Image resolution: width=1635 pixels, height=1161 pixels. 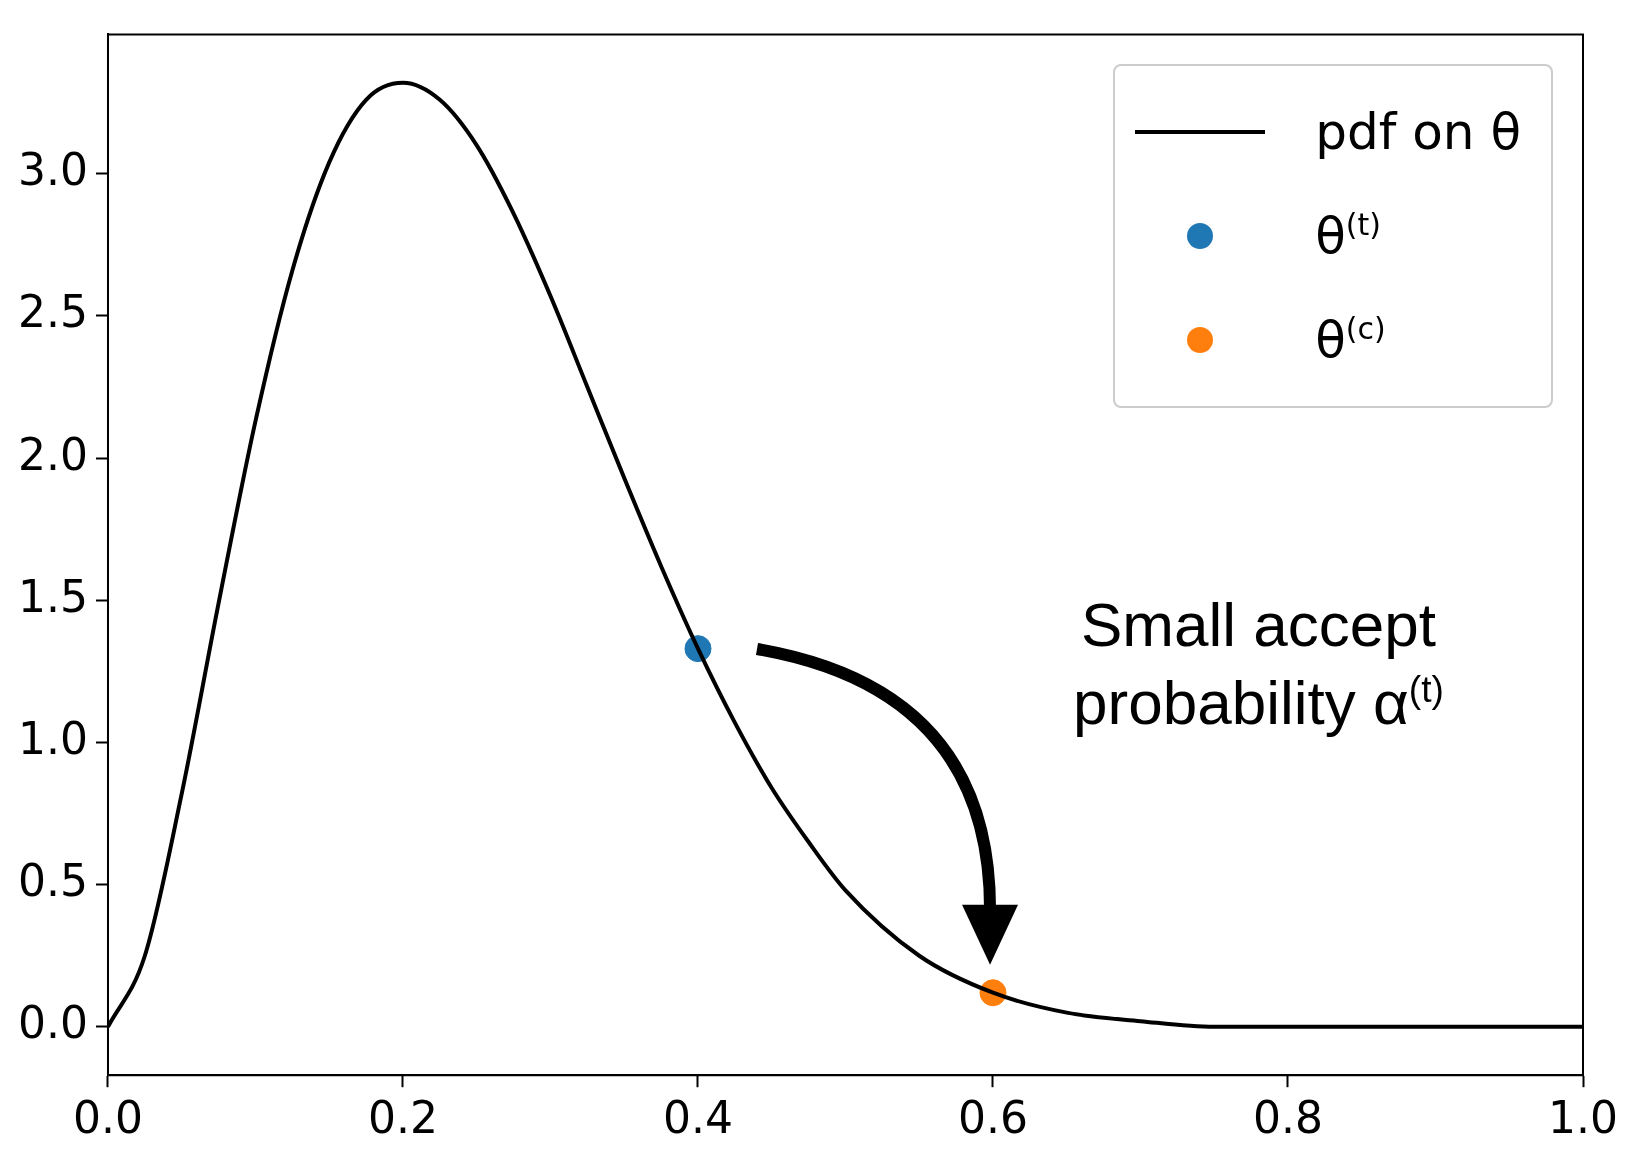 What do you see at coordinates (993, 1118) in the screenshot?
I see `x-tick-label: 0.6` at bounding box center [993, 1118].